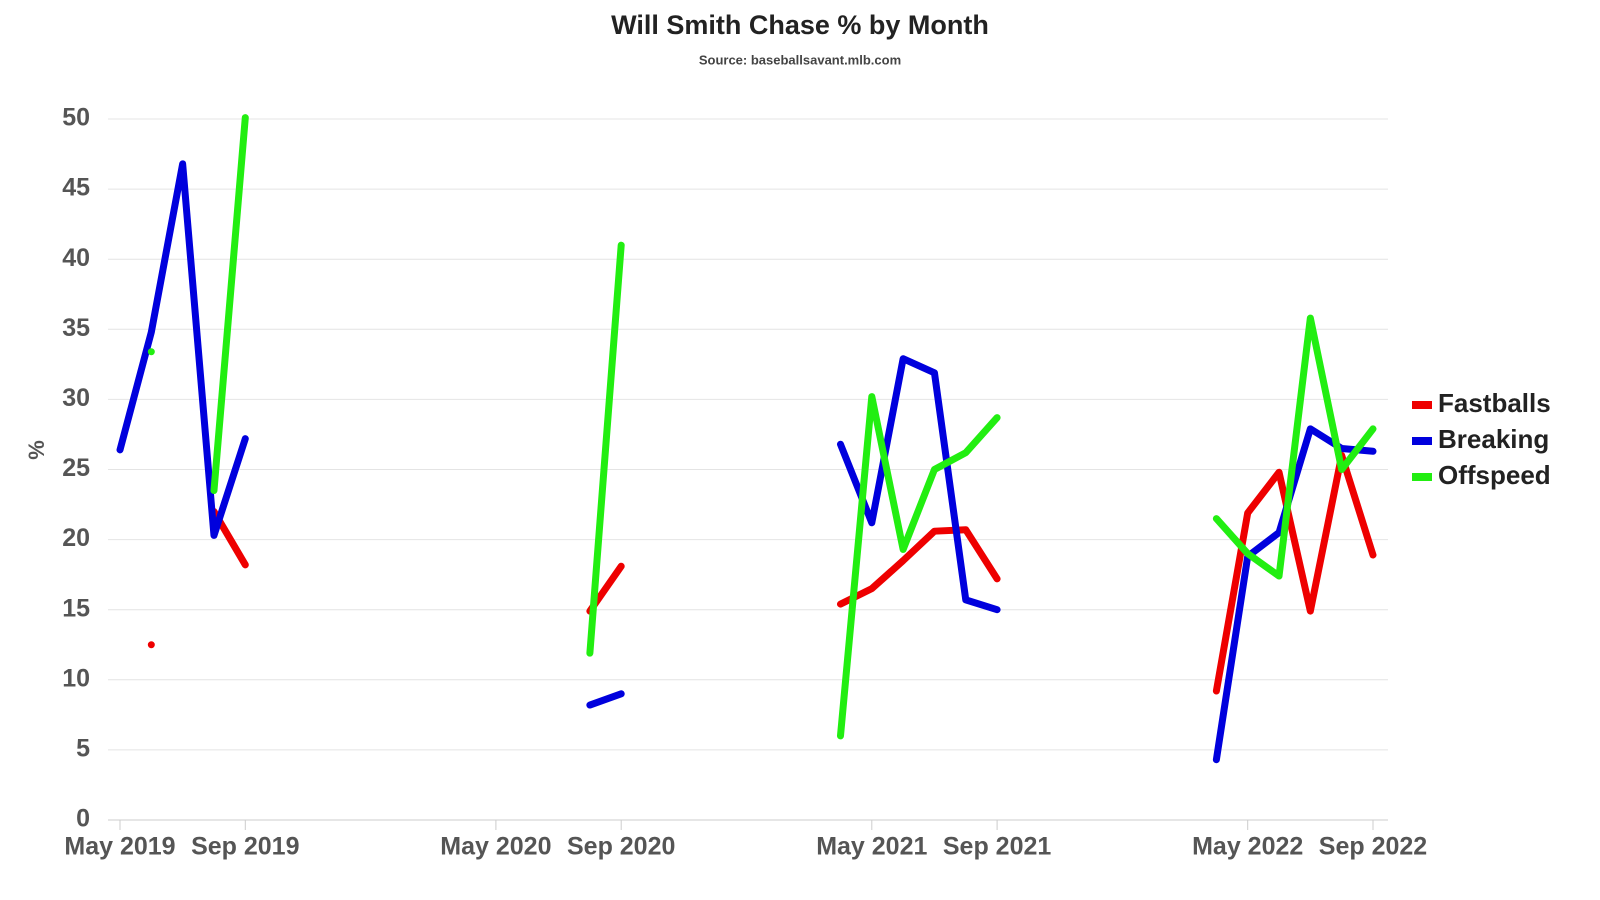  Describe the element at coordinates (245, 847) in the screenshot. I see `x-tick-label: Sep 2019` at that location.